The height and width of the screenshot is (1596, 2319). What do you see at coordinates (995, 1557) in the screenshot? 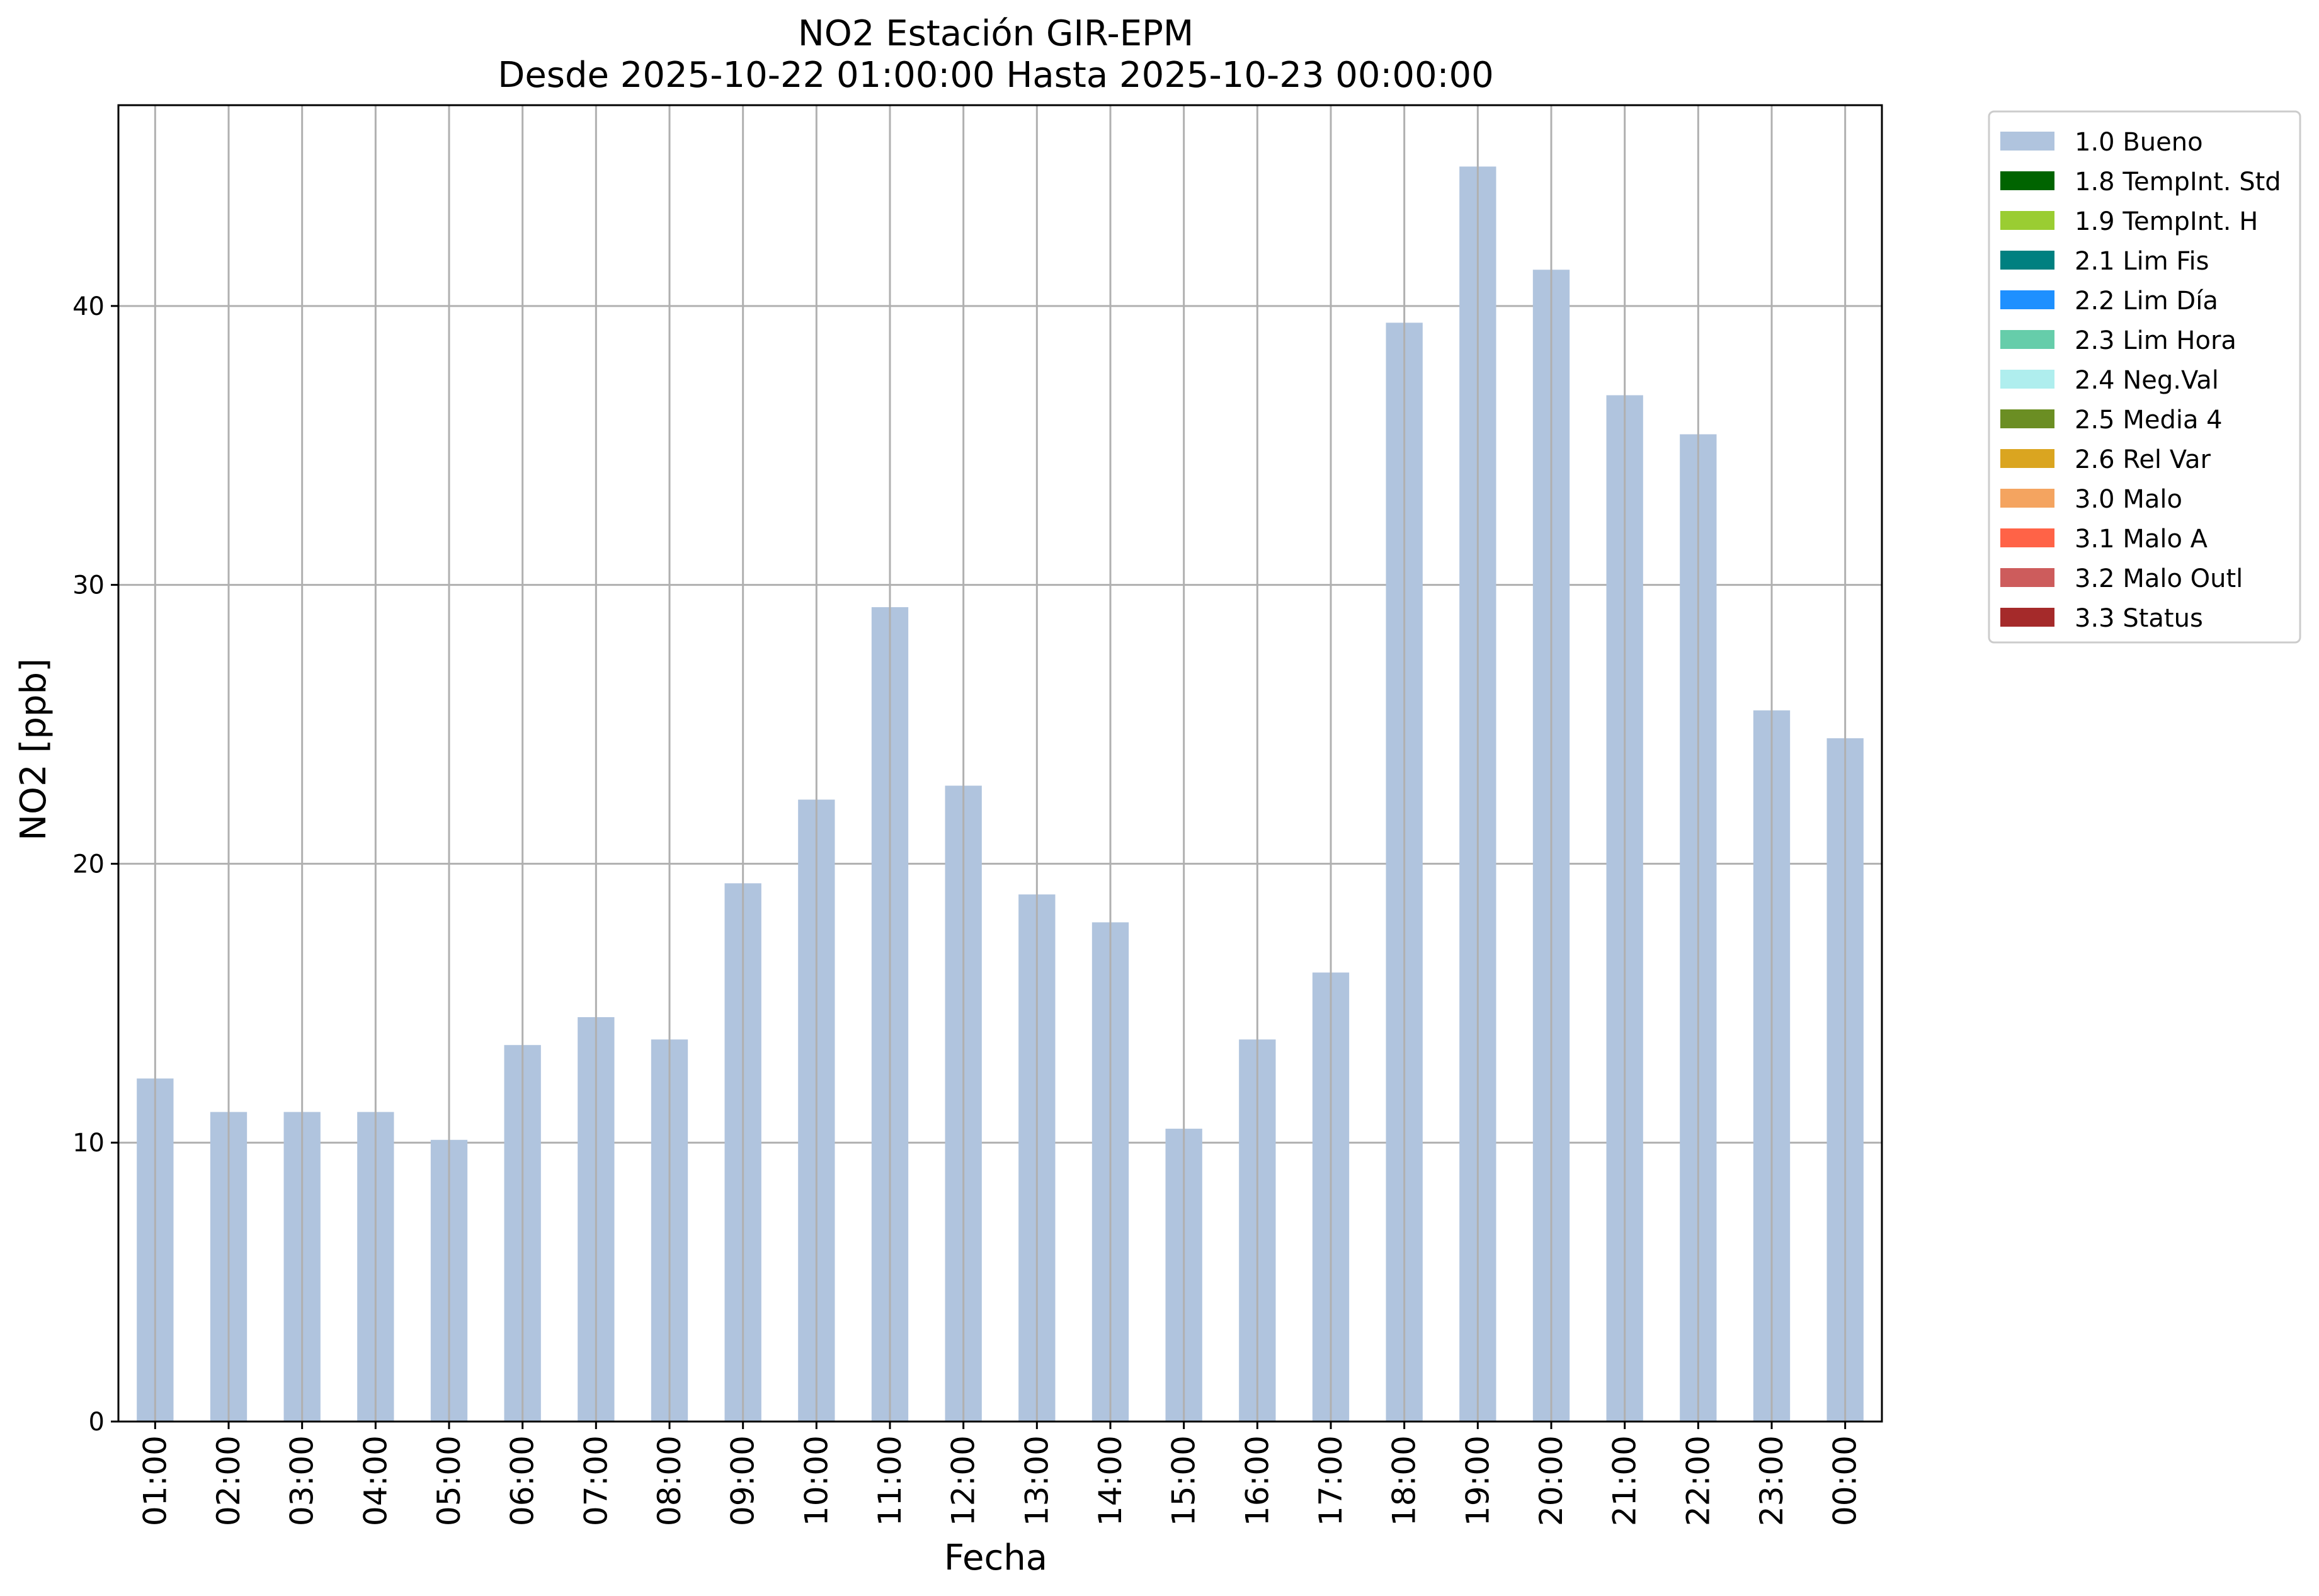
I see `x-axis-label: Fecha` at bounding box center [995, 1557].